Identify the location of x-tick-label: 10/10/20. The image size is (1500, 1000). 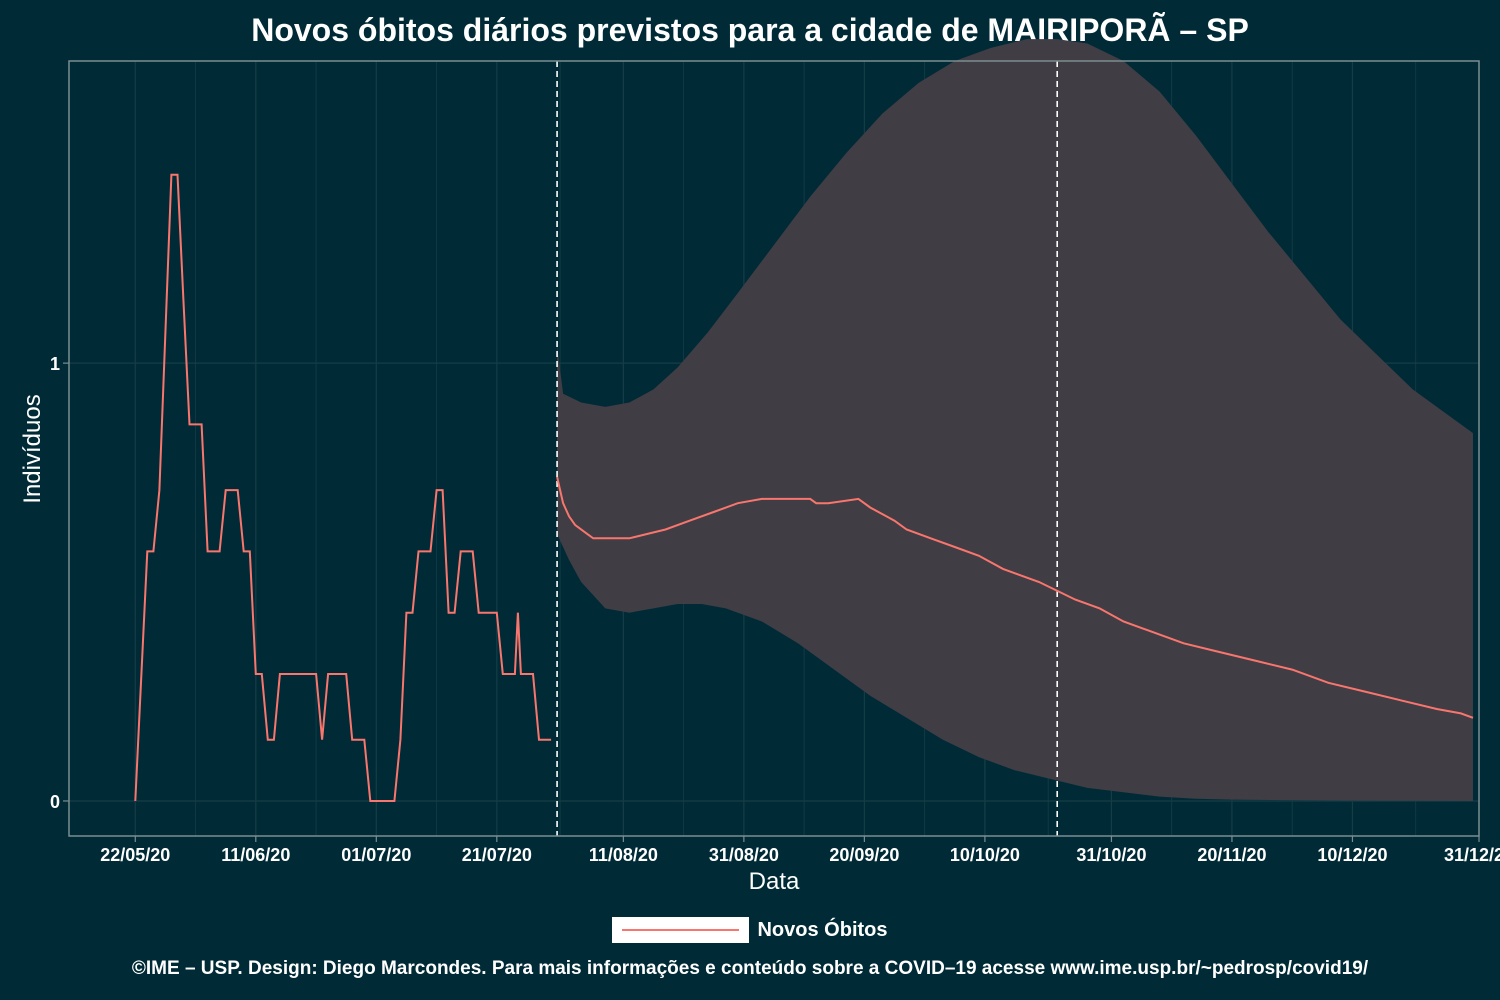
(985, 855).